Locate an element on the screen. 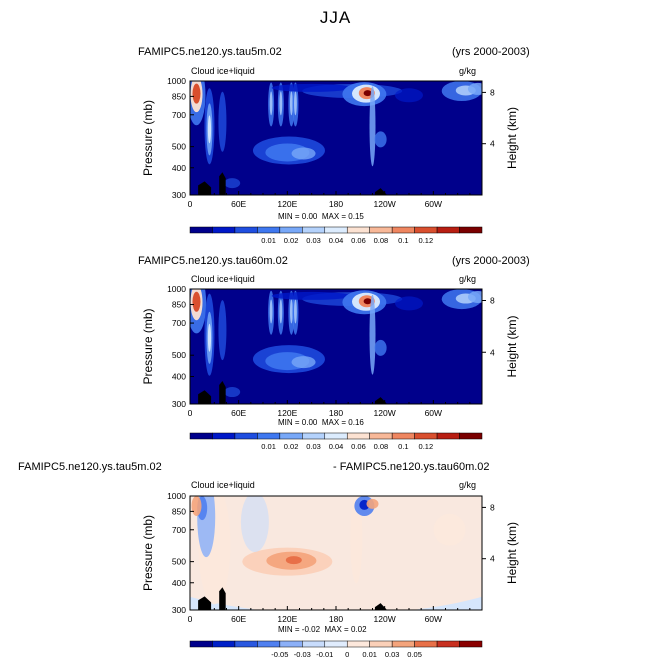  x-tick-label: 0 is located at coordinates (190, 204).